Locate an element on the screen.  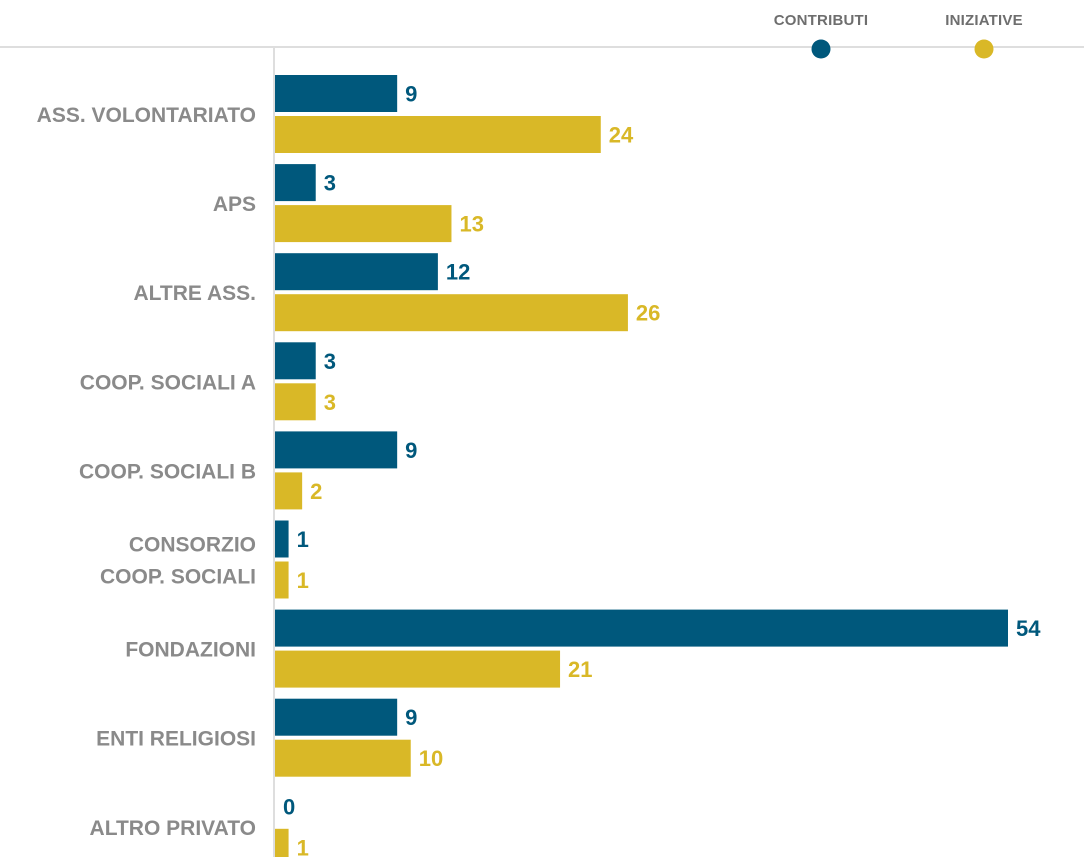
category-label-coop-sociali-a: COOP. SOCIALI A is located at coordinates (168, 382).